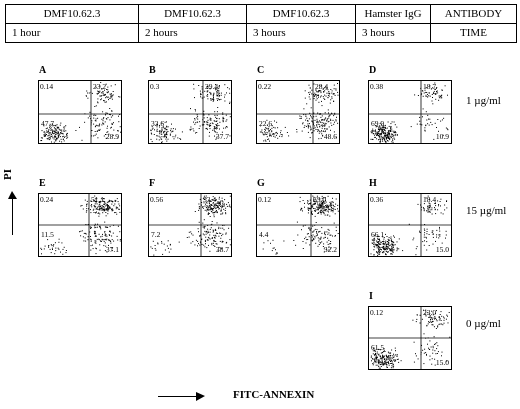 The image size is (520, 409). I want to click on x-axis-arrow-shaft, so click(178, 396).